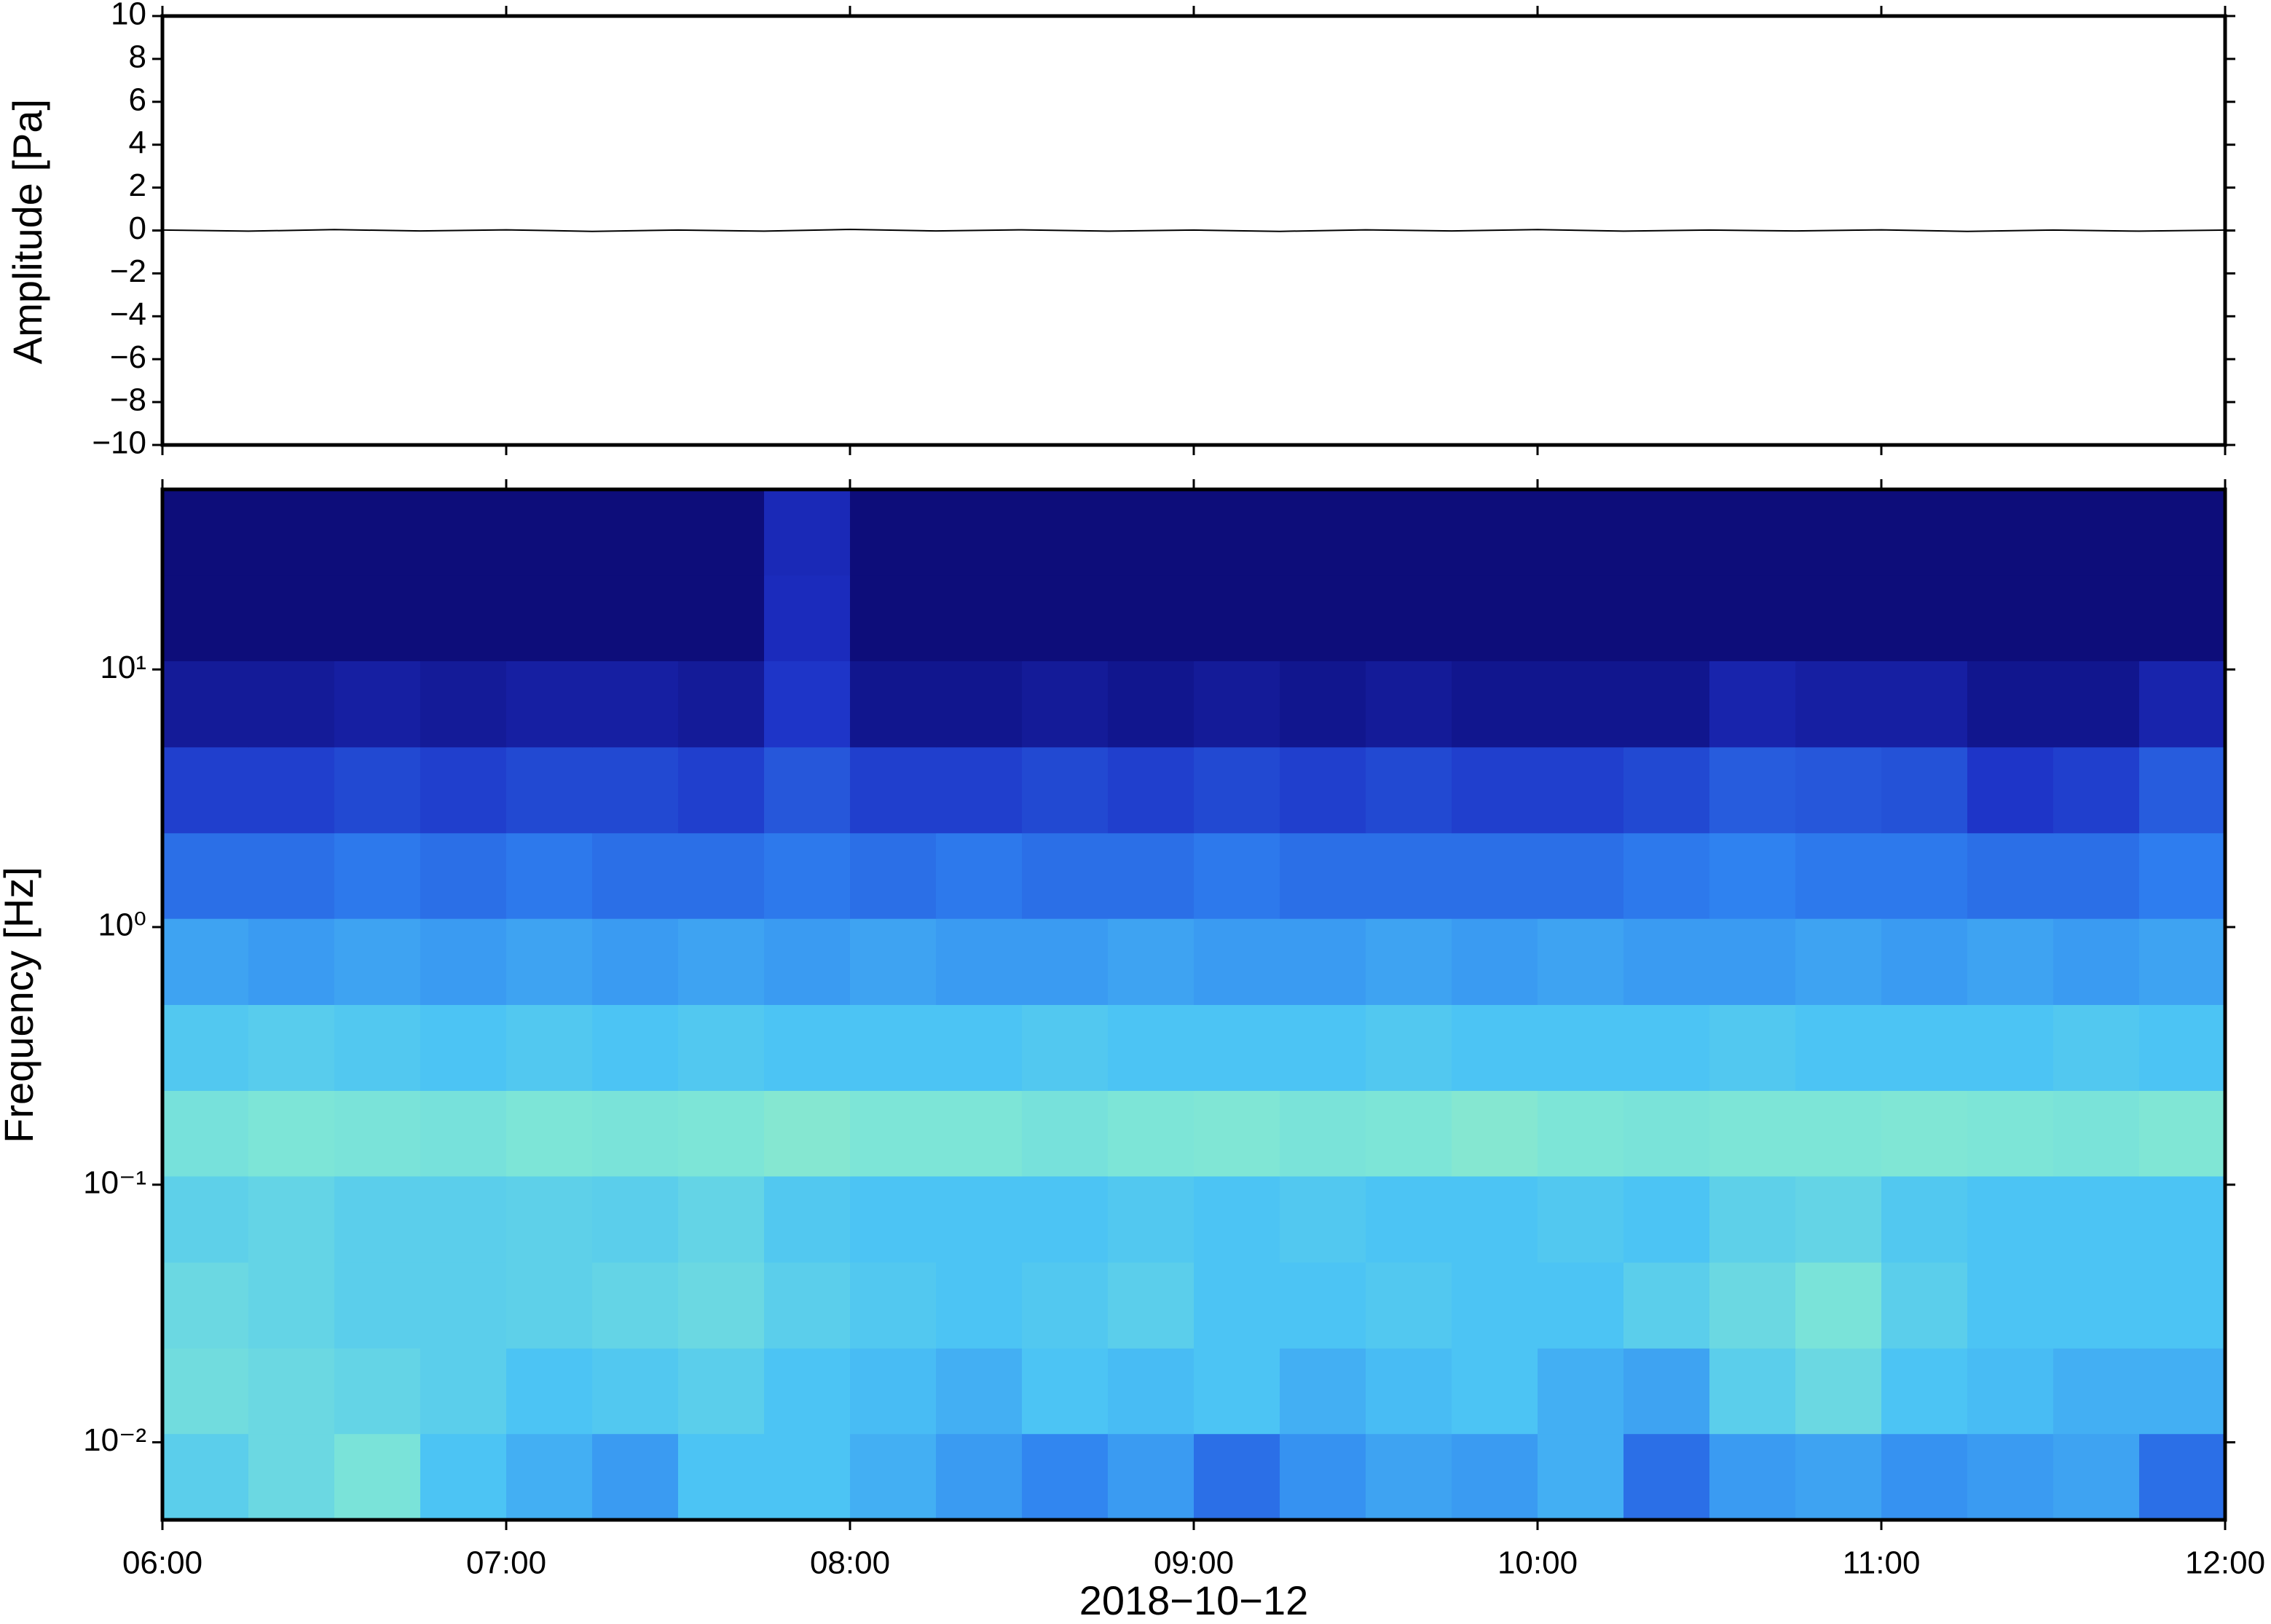 Image resolution: width=2271 pixels, height=1624 pixels. Describe the element at coordinates (137, 185) in the screenshot. I see `y-tick-label: 2` at that location.